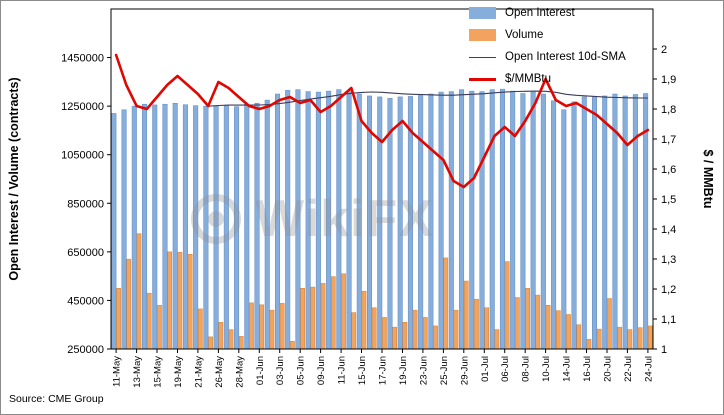 This screenshot has width=724, height=415. I want to click on right-axis-tick-label: 1,5, so click(668, 200).